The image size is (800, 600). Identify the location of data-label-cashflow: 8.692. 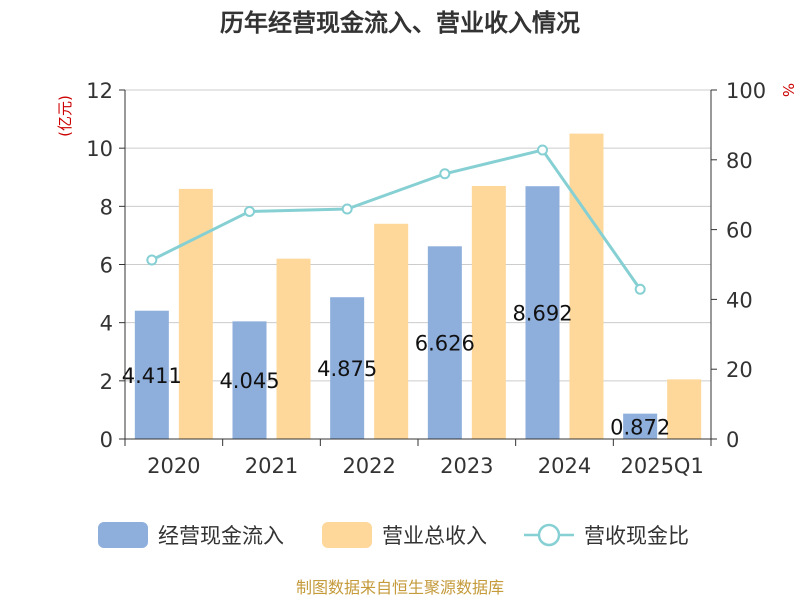
(542, 314).